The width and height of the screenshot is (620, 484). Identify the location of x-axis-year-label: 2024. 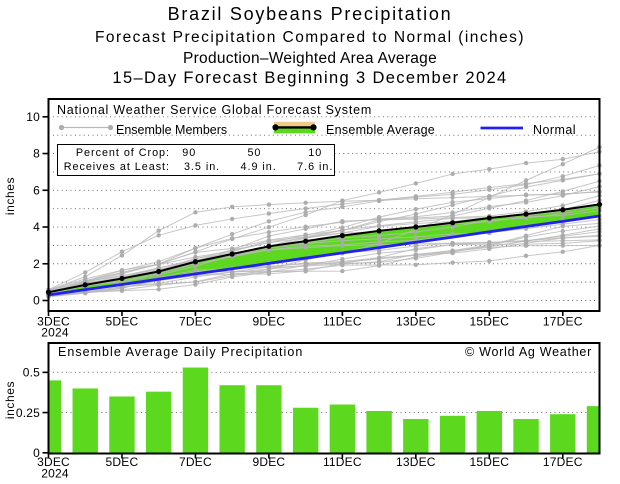
(55, 474).